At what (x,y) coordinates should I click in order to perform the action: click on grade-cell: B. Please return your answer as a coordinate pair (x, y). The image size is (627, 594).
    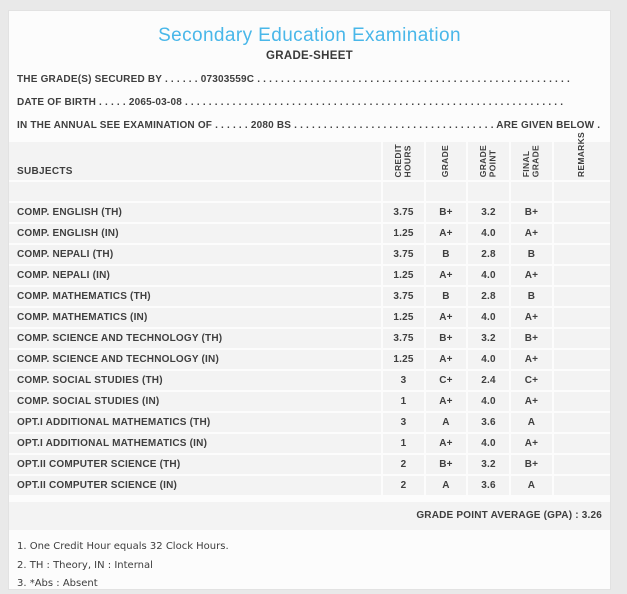
    Looking at the image, I should click on (446, 296).